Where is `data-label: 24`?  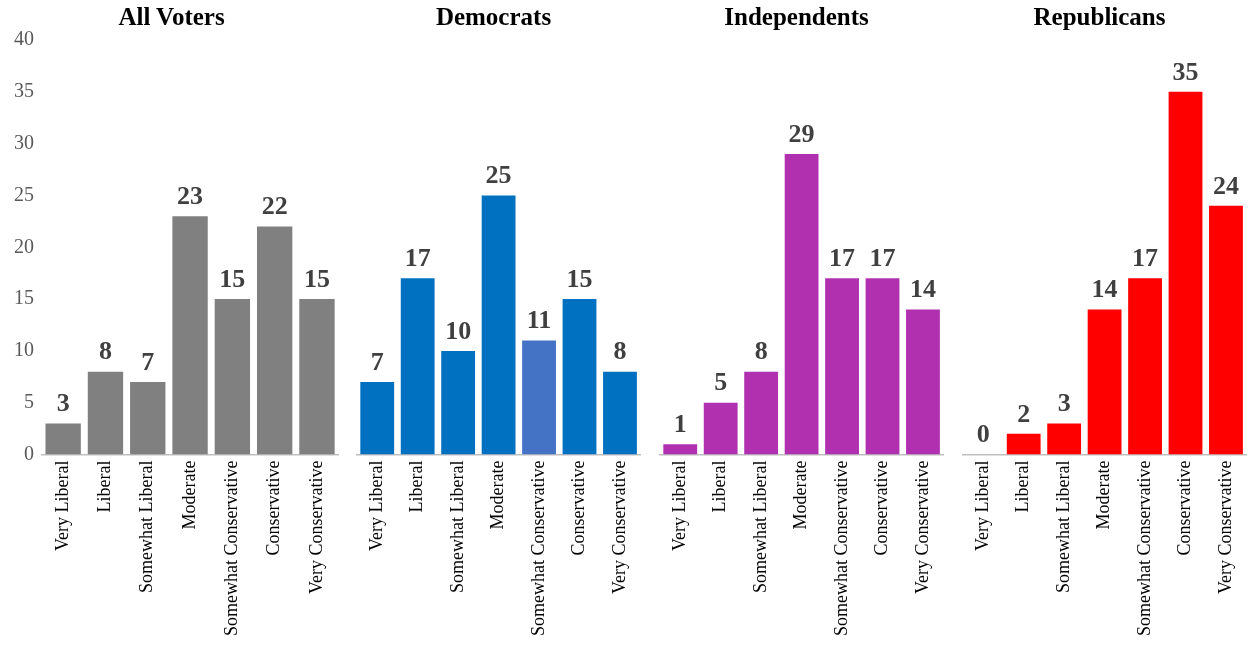
data-label: 24 is located at coordinates (1225, 185).